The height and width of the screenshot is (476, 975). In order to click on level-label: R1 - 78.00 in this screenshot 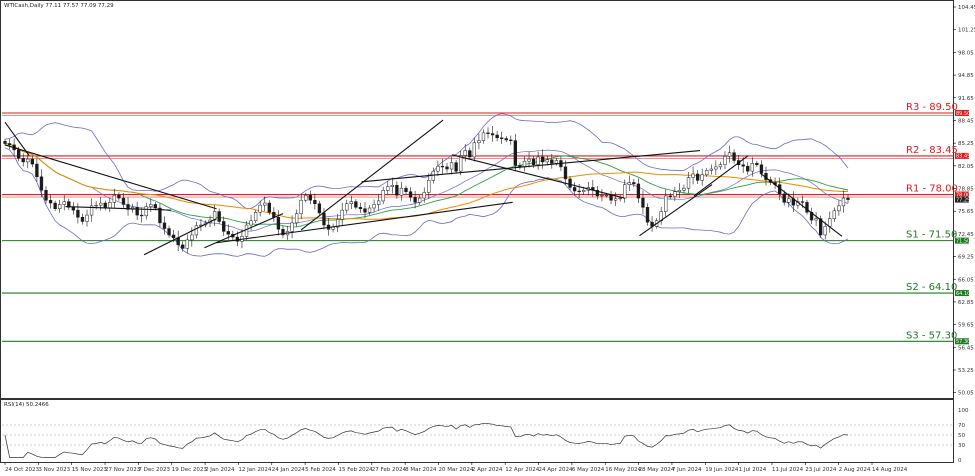, I will do `click(932, 189)`.